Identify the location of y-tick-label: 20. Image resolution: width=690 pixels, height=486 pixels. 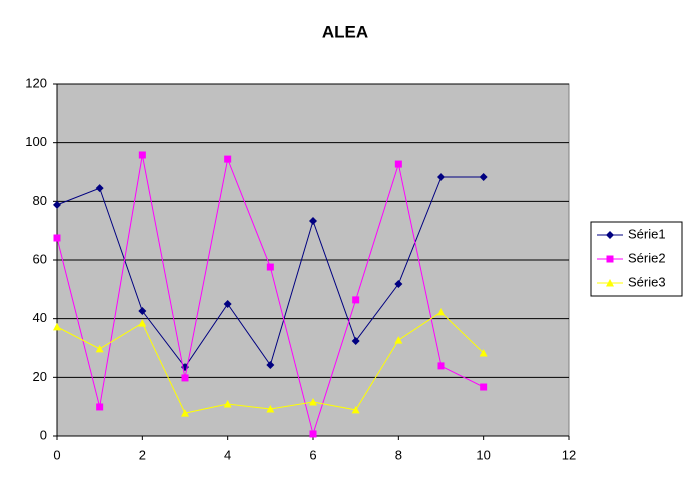
(40, 376).